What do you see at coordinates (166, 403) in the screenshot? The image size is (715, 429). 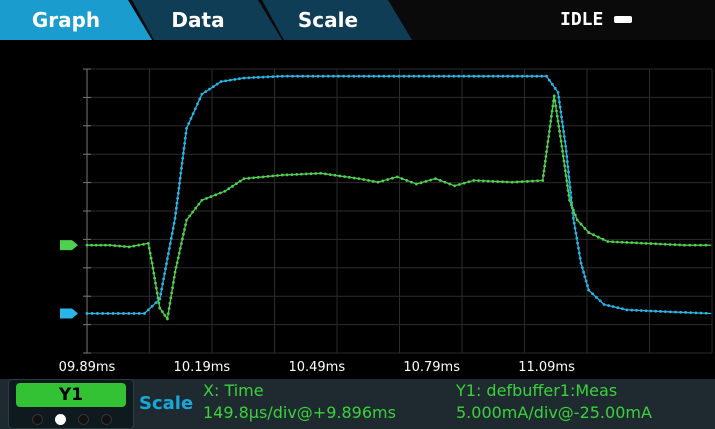 I see `scale-button: Scale` at bounding box center [166, 403].